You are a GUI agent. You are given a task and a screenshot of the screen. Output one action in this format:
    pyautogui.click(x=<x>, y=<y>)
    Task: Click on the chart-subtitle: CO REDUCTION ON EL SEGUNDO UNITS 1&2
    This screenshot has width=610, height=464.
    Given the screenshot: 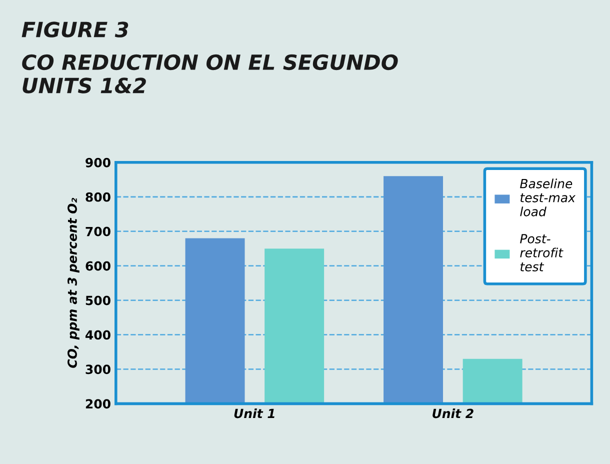 What is the action you would take?
    pyautogui.click(x=210, y=74)
    